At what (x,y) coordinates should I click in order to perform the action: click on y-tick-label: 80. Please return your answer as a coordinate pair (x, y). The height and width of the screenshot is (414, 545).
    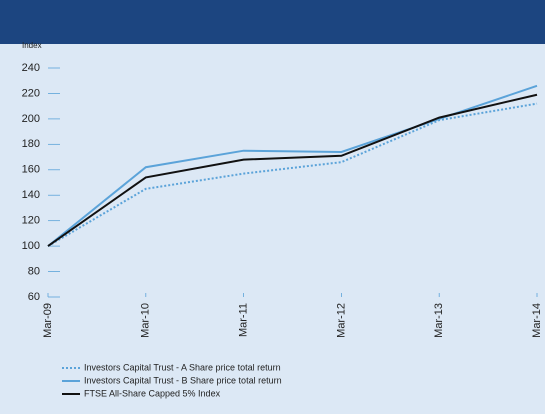
    Looking at the image, I should click on (34, 271).